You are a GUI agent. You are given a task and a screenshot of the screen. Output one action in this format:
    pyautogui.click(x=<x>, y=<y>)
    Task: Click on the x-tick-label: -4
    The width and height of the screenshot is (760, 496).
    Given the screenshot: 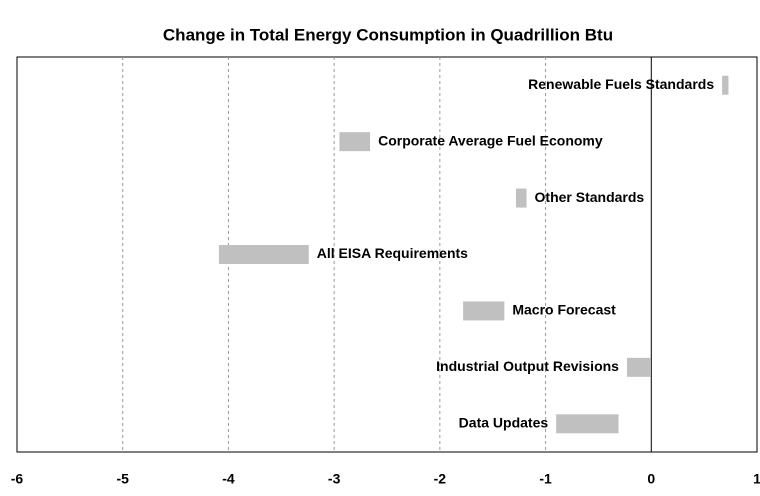 What is the action you would take?
    pyautogui.click(x=228, y=479)
    